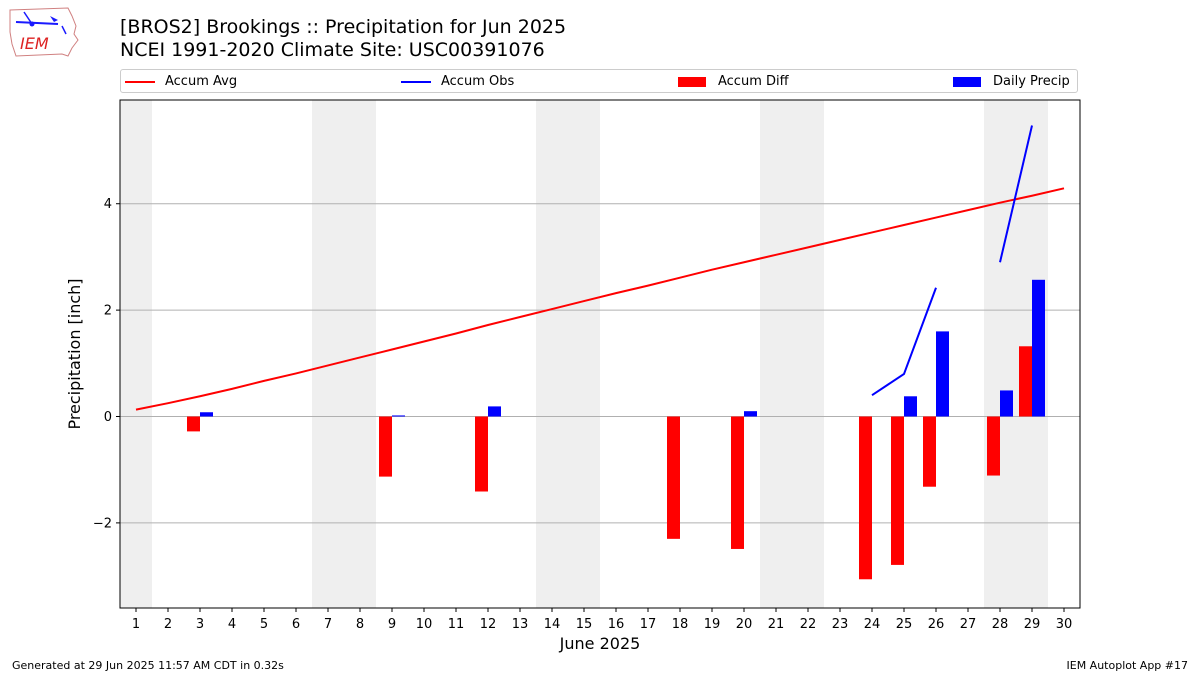  What do you see at coordinates (584, 624) in the screenshot?
I see `x-tick-label: 15` at bounding box center [584, 624].